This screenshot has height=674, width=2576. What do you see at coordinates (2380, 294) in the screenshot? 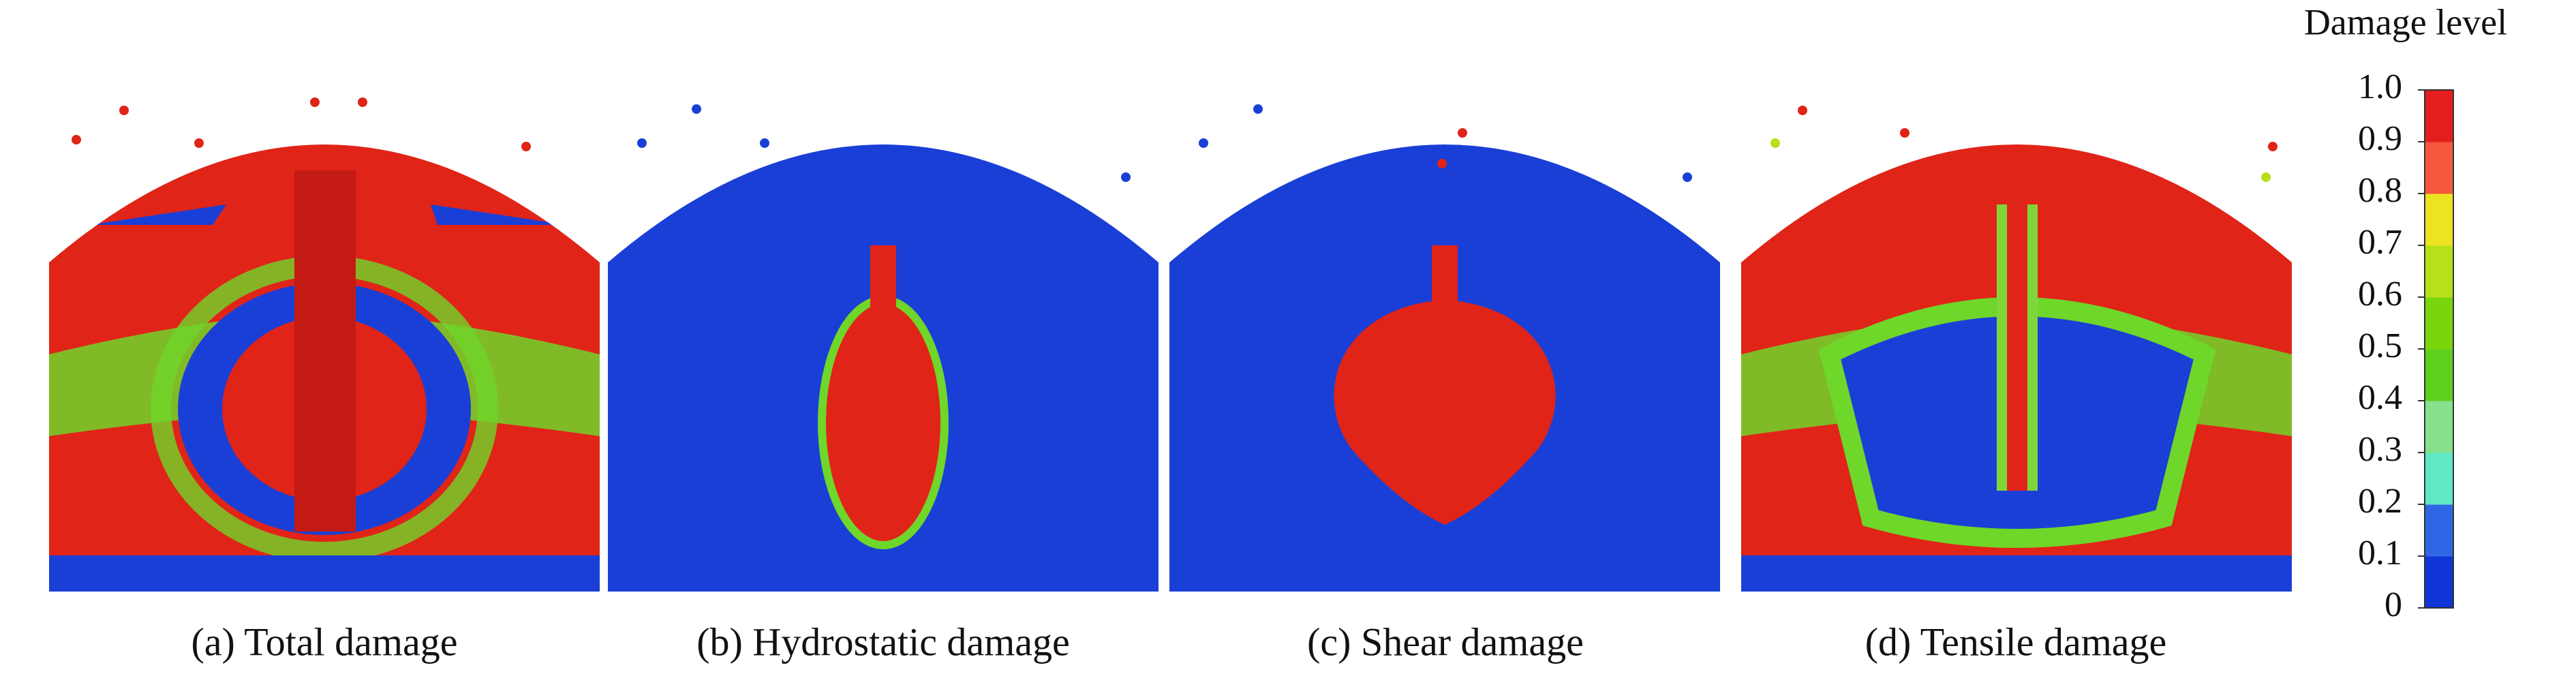
I see `colorbar-tick-label: 0.6` at bounding box center [2380, 294].